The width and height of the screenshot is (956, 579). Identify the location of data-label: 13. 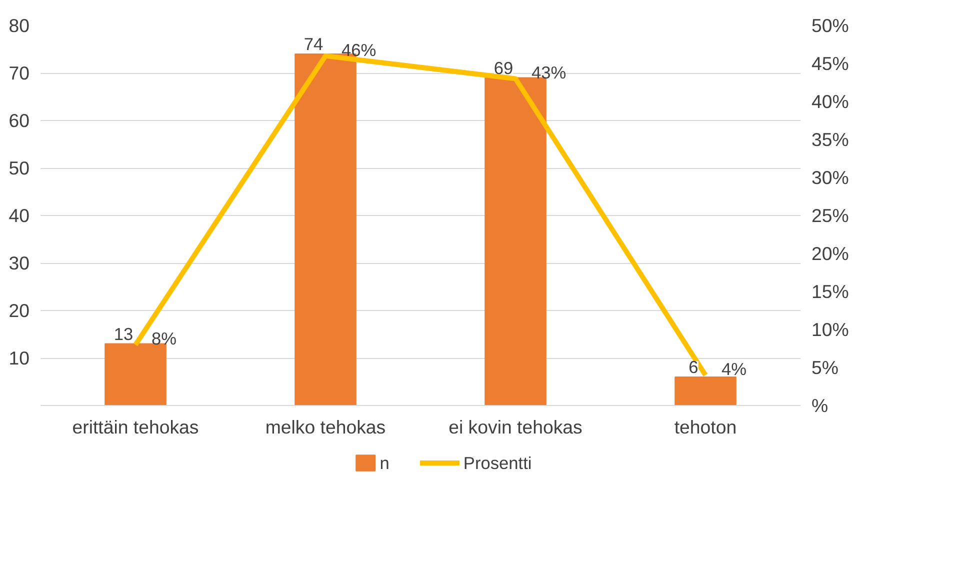
(124, 334).